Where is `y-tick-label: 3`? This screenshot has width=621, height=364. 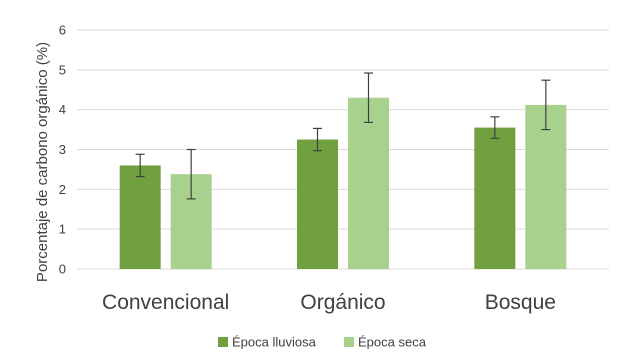 y-tick-label: 3 is located at coordinates (62, 149).